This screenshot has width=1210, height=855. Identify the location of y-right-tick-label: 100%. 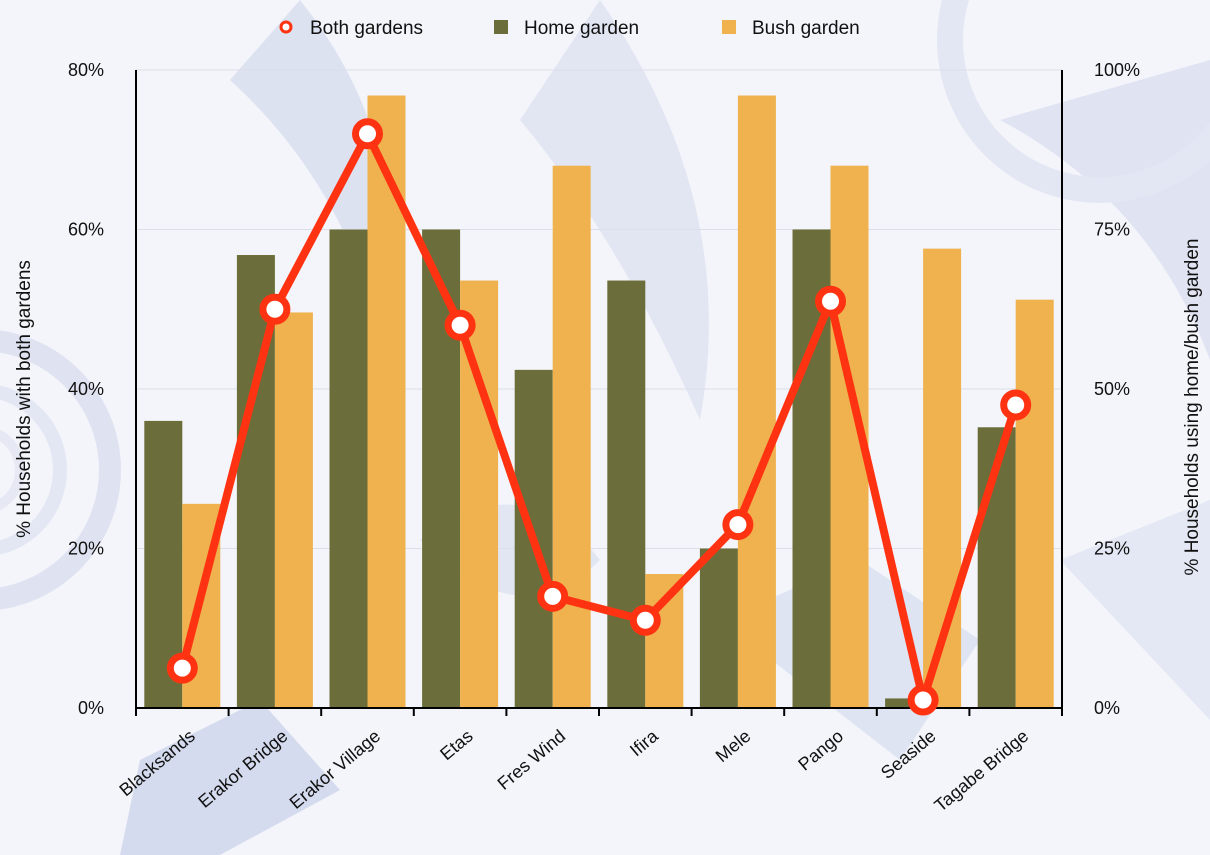
(1117, 70).